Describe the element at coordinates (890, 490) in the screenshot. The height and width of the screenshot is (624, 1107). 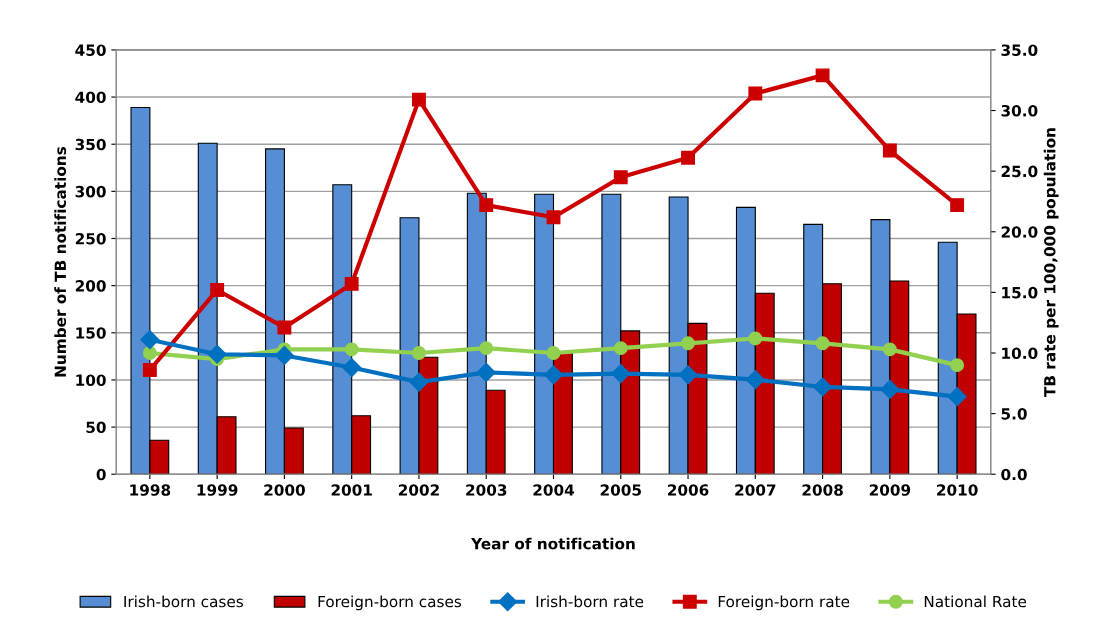
I see `x-tick-label: 2009` at that location.